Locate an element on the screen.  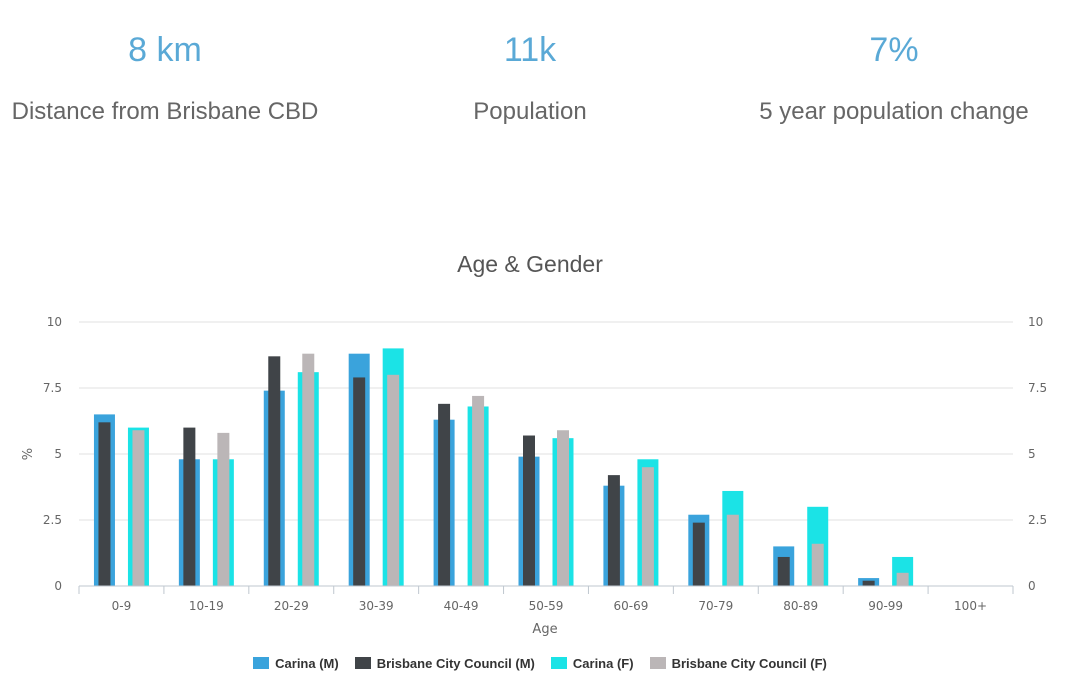
x-tick-label: 10-19 is located at coordinates (206, 606).